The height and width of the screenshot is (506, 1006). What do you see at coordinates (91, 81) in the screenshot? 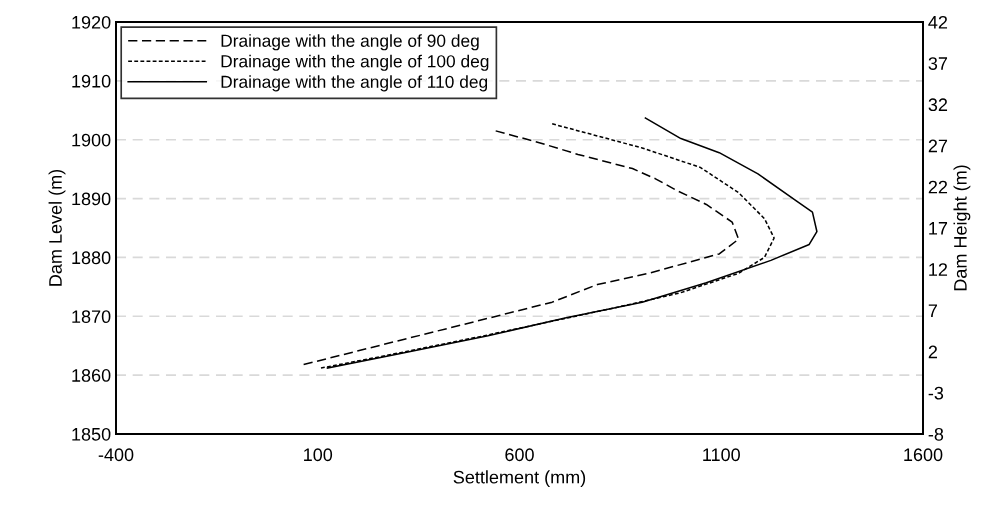
I see `y-tick-label: 1910` at bounding box center [91, 81].